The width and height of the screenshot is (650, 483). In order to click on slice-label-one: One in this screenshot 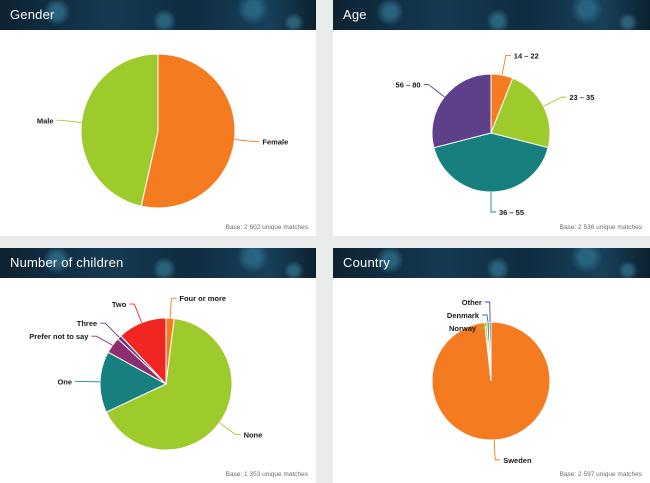, I will do `click(64, 381)`.